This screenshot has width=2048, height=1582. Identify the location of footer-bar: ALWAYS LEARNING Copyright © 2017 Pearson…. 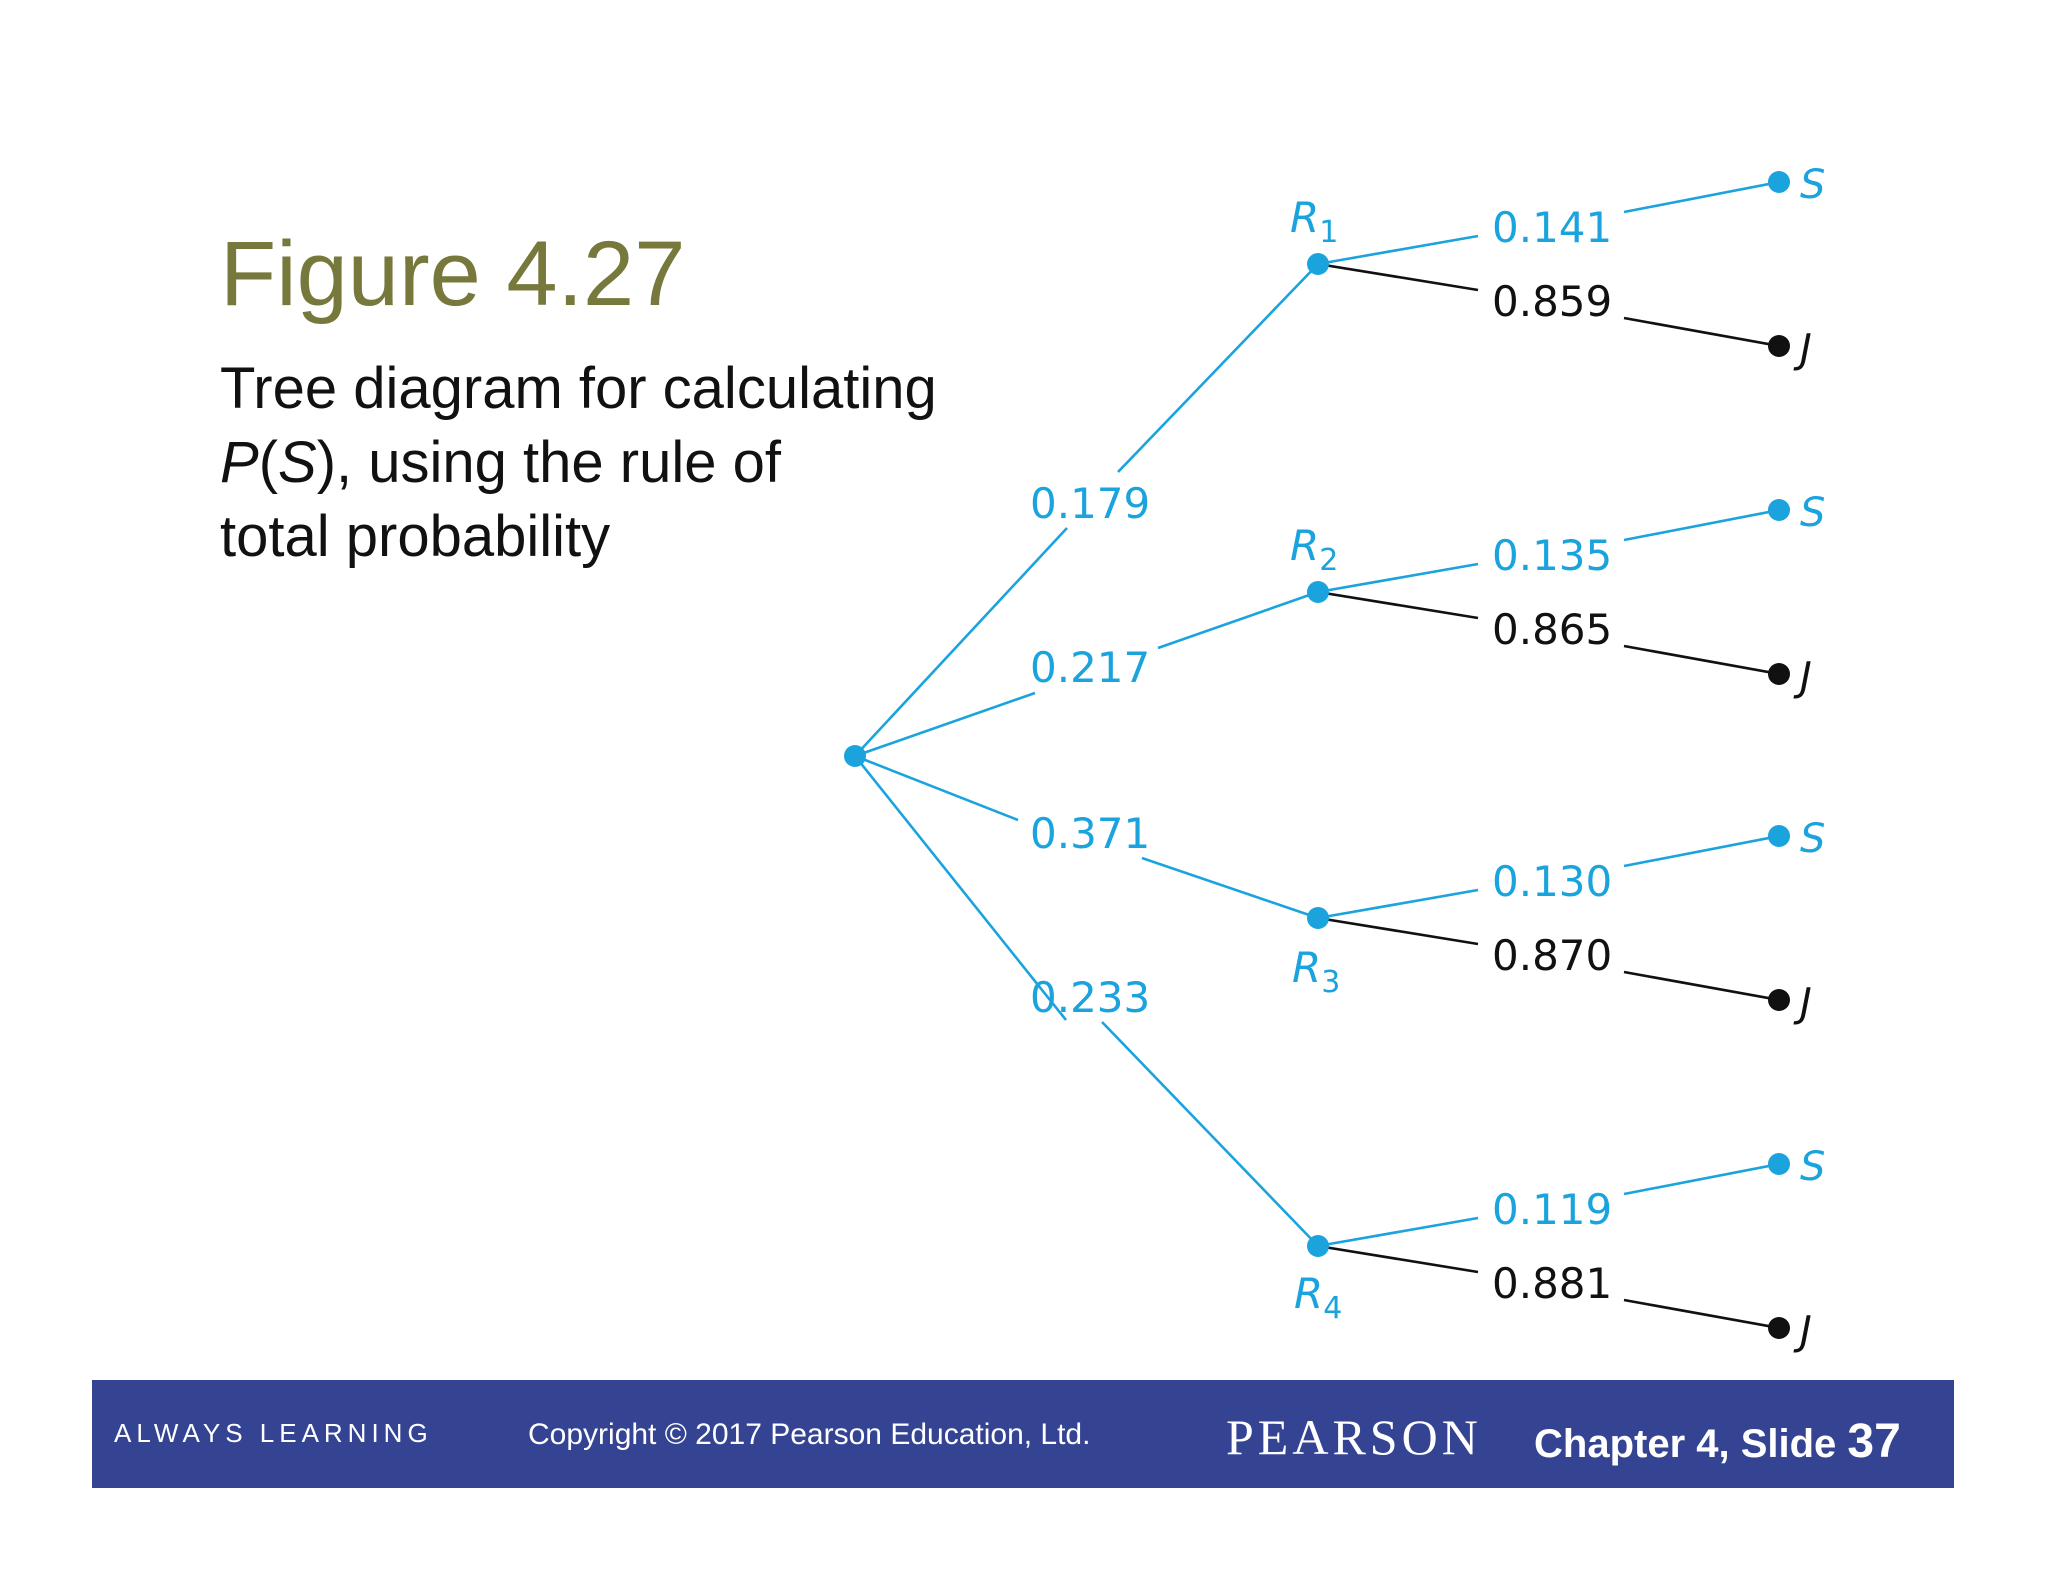
(1023, 1434).